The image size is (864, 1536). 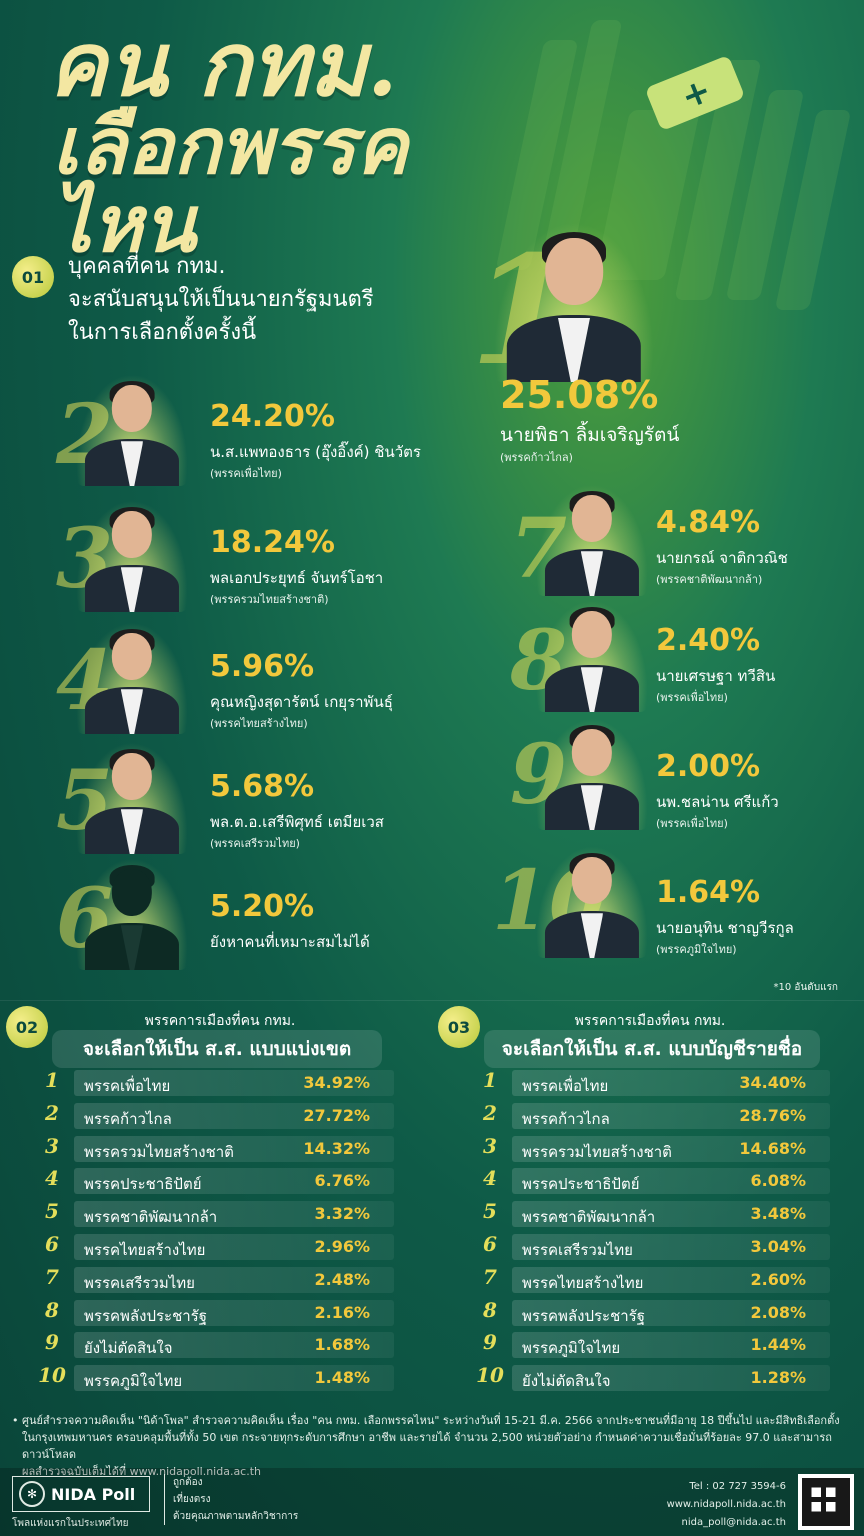 I want to click on section-number-badge: 02, so click(x=27, y=1027).